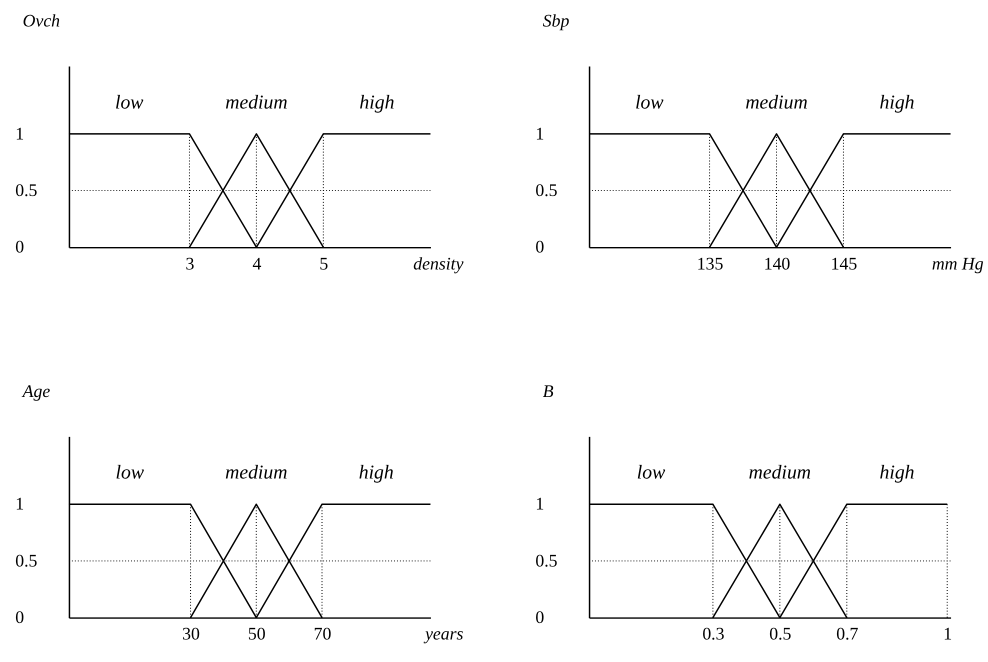 This screenshot has width=988, height=662. What do you see at coordinates (713, 634) in the screenshot?
I see `x-tick-label: 0.3` at bounding box center [713, 634].